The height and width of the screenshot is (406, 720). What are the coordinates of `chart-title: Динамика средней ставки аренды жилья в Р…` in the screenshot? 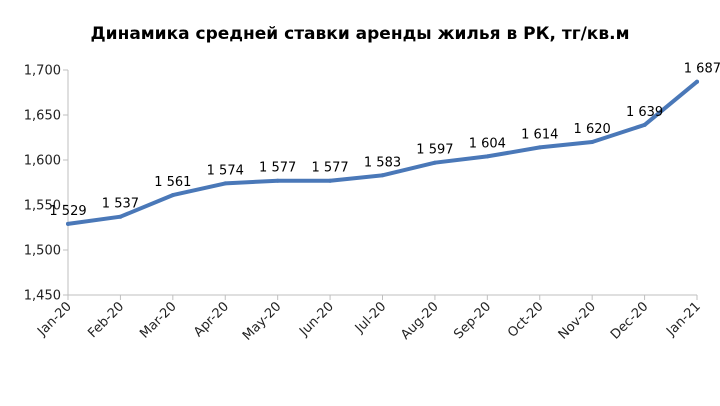 It's located at (360, 34).